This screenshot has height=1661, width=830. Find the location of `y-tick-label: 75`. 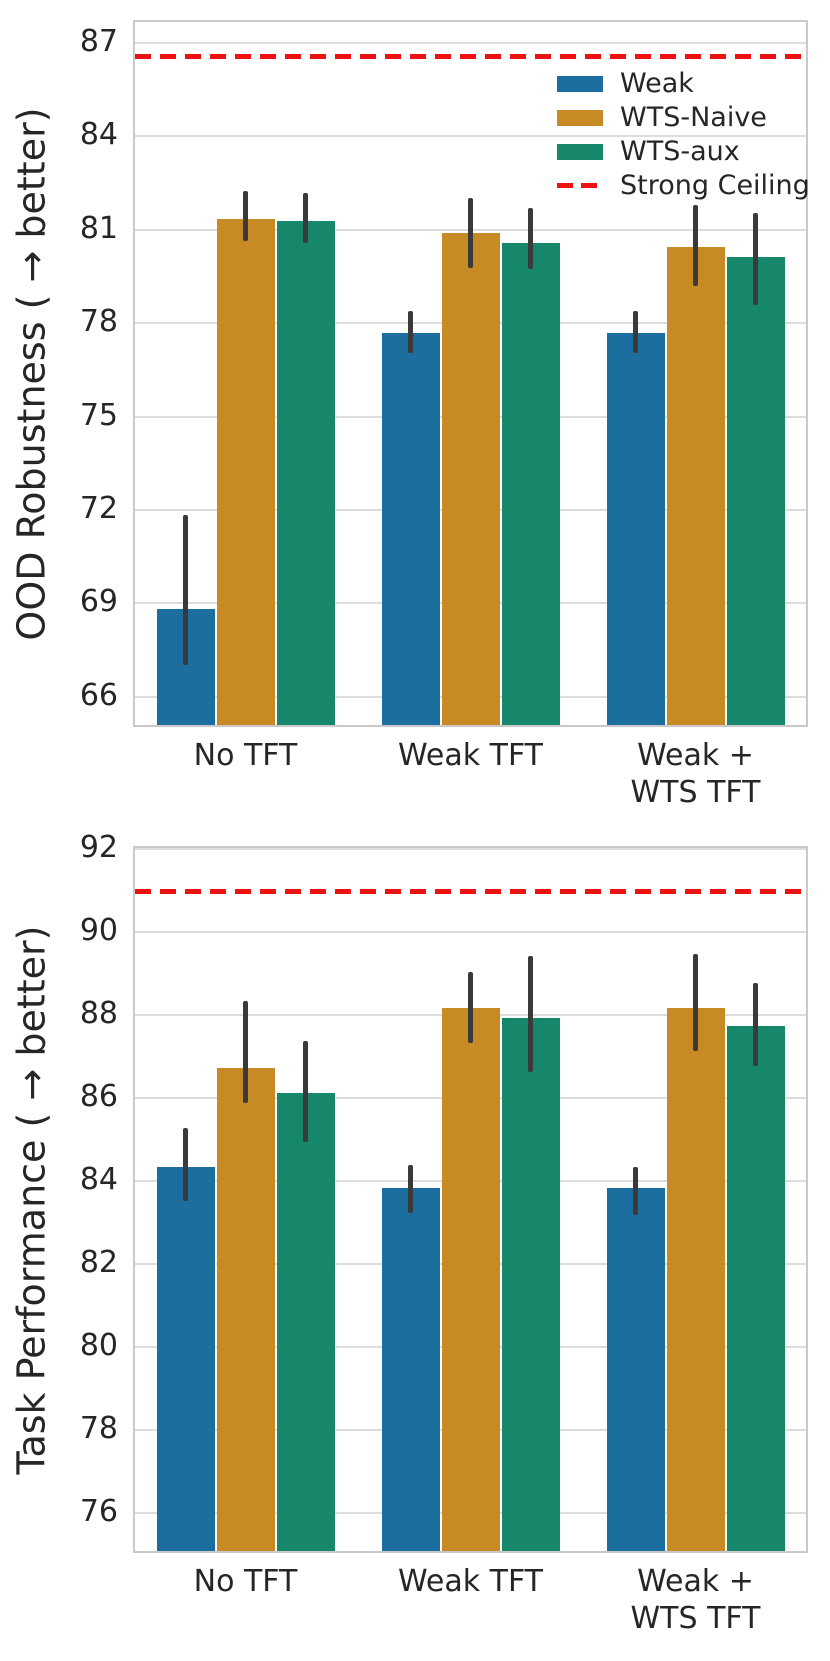

y-tick-label: 75 is located at coordinates (98, 415).